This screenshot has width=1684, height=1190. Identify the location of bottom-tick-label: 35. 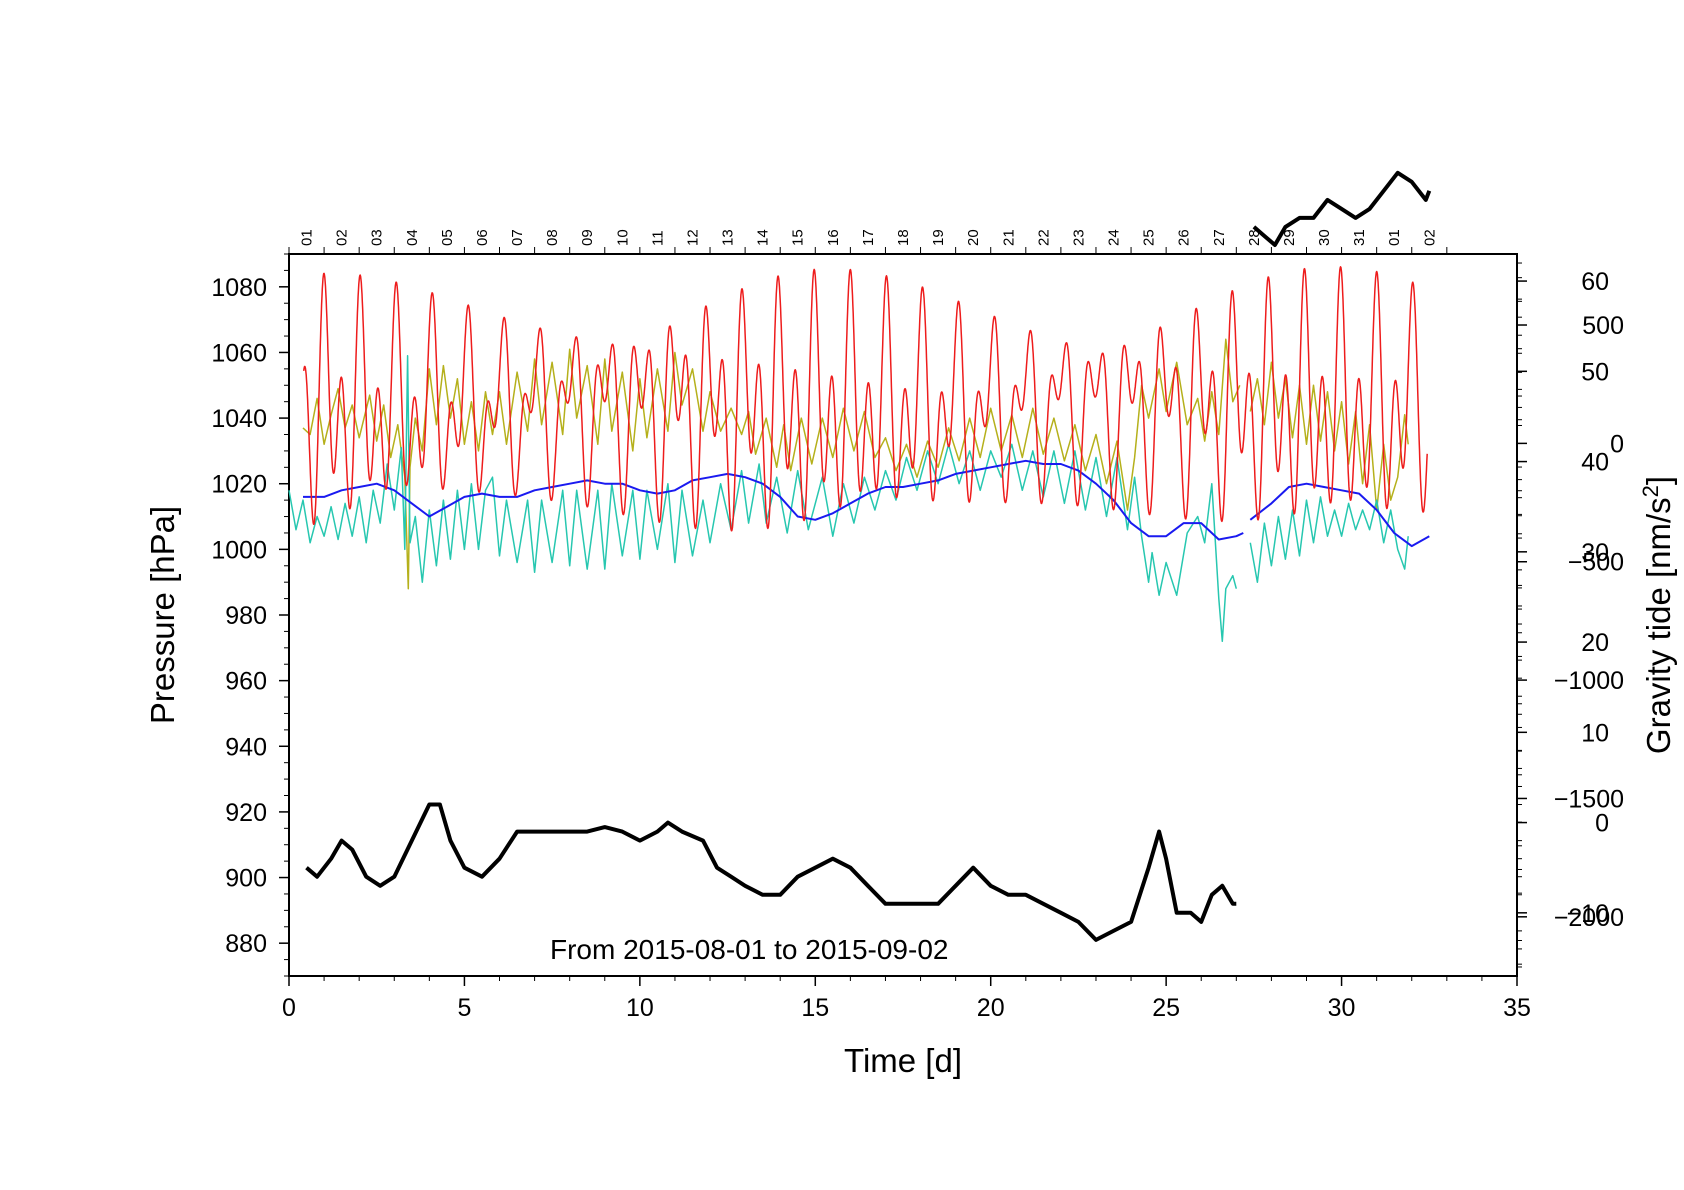
(1517, 1008).